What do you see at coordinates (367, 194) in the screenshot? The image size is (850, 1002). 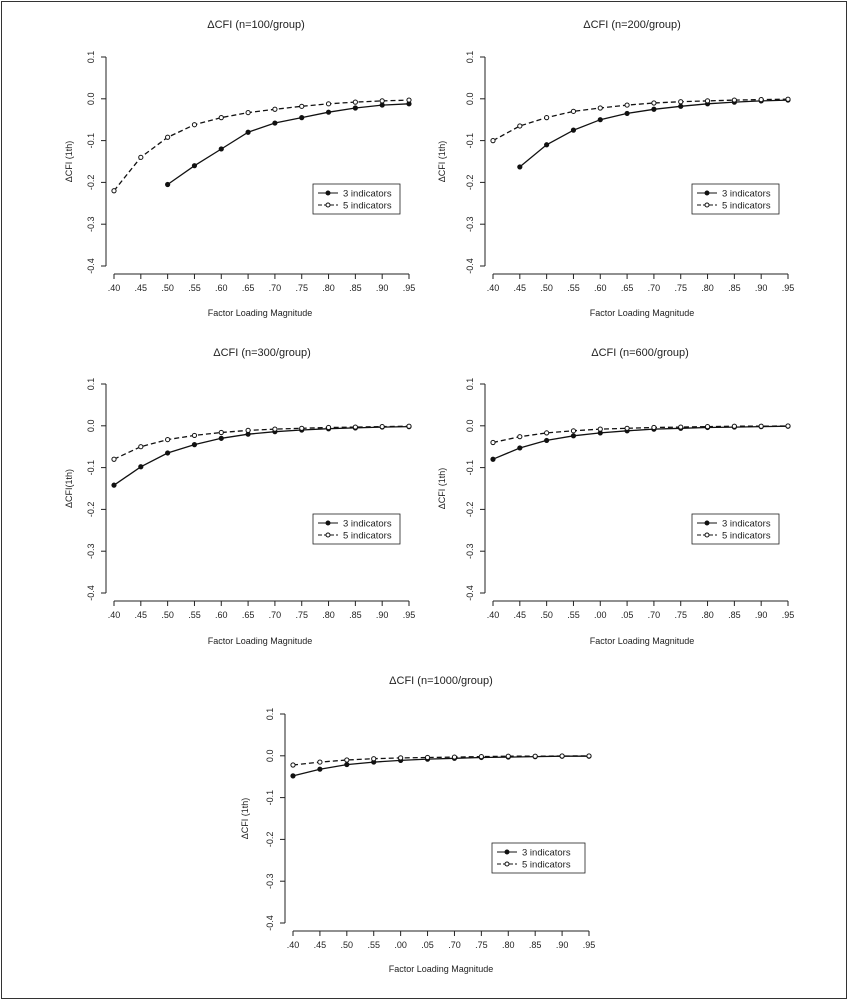 I see `legend-label: 3 indicators` at bounding box center [367, 194].